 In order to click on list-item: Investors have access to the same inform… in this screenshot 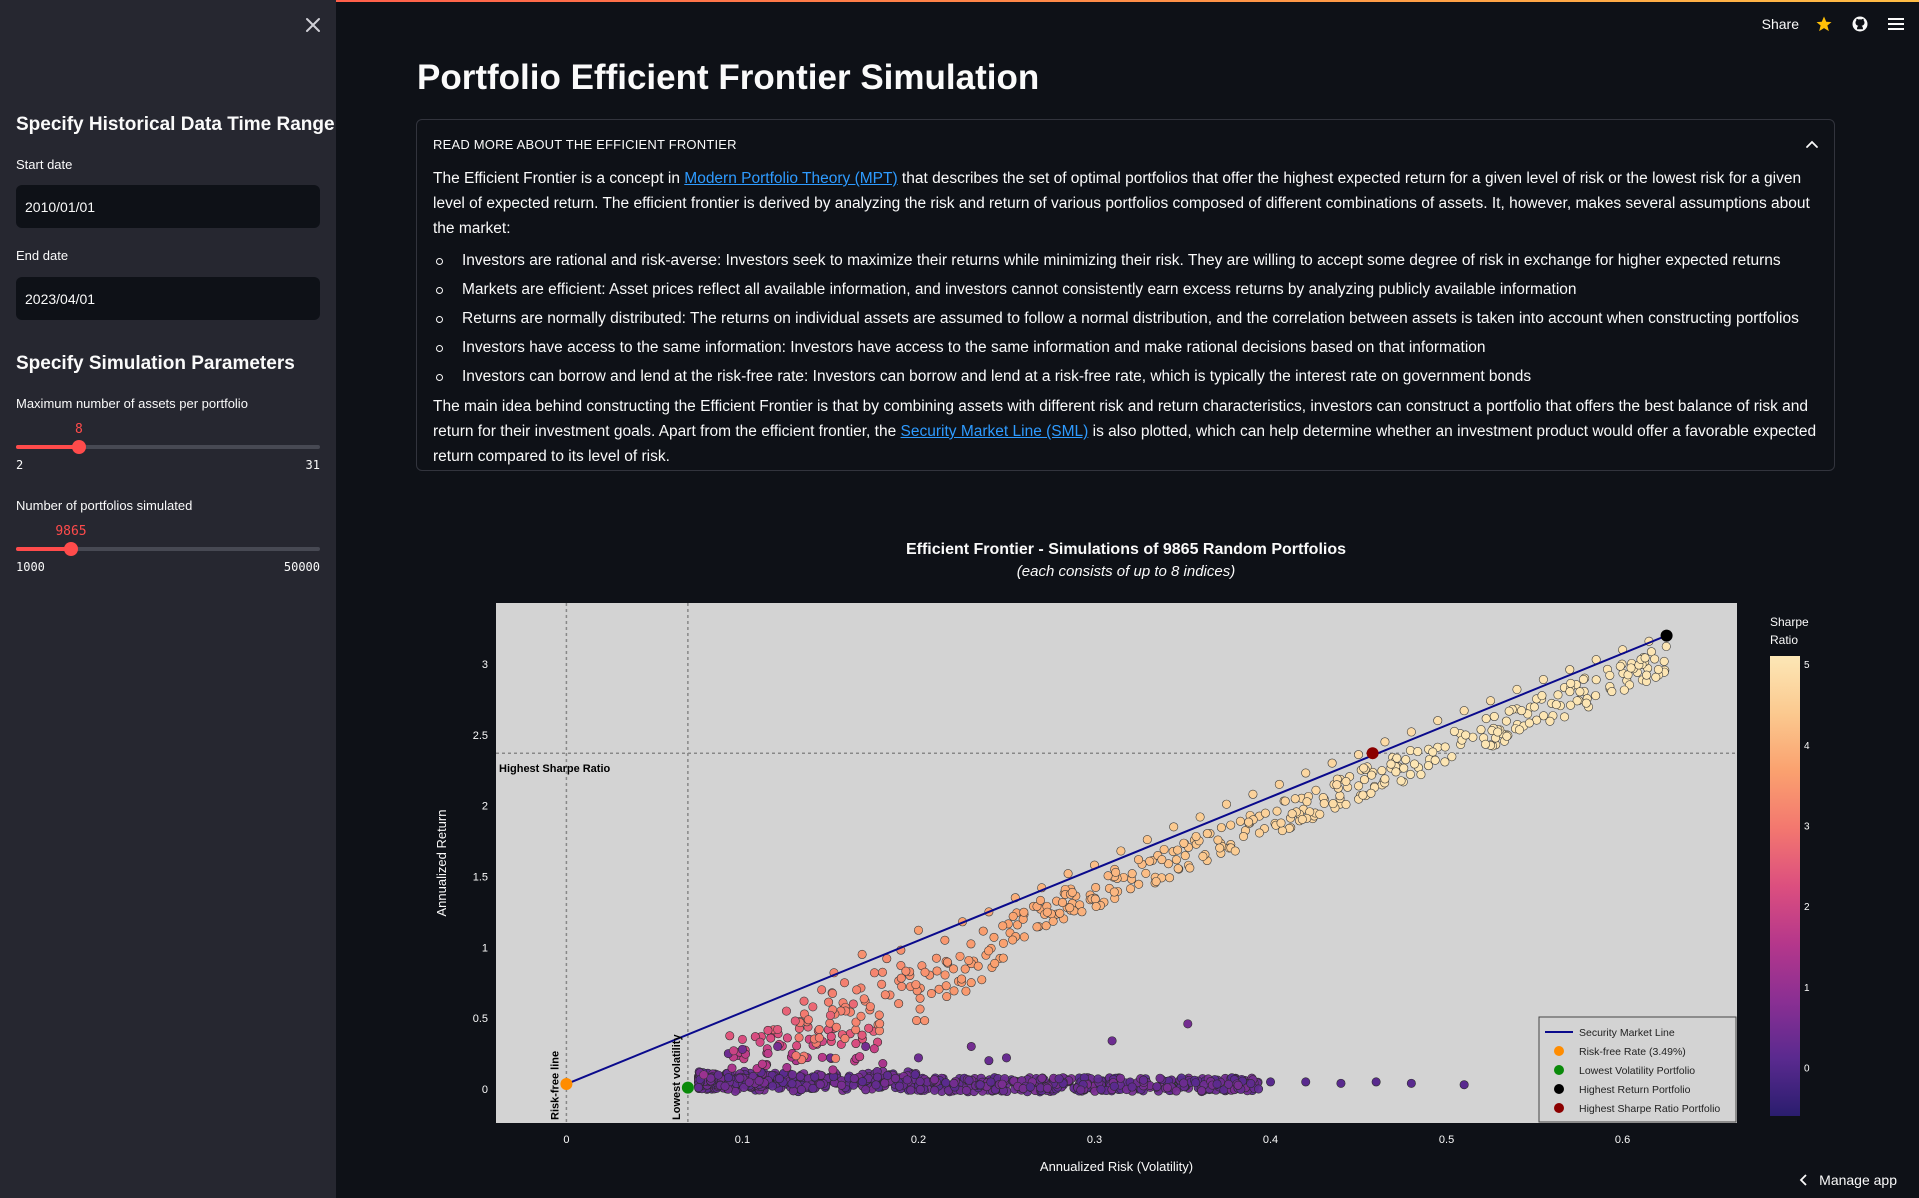, I will do `click(1128, 347)`.